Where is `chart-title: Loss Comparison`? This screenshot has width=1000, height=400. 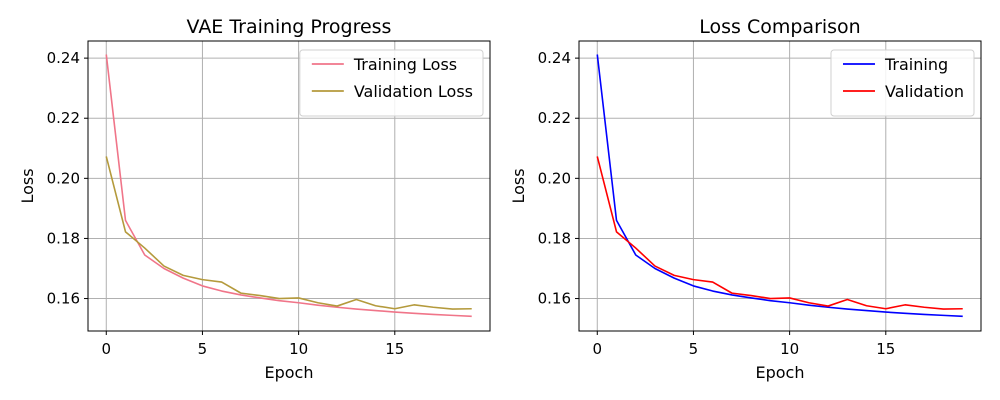 chart-title: Loss Comparison is located at coordinates (779, 27).